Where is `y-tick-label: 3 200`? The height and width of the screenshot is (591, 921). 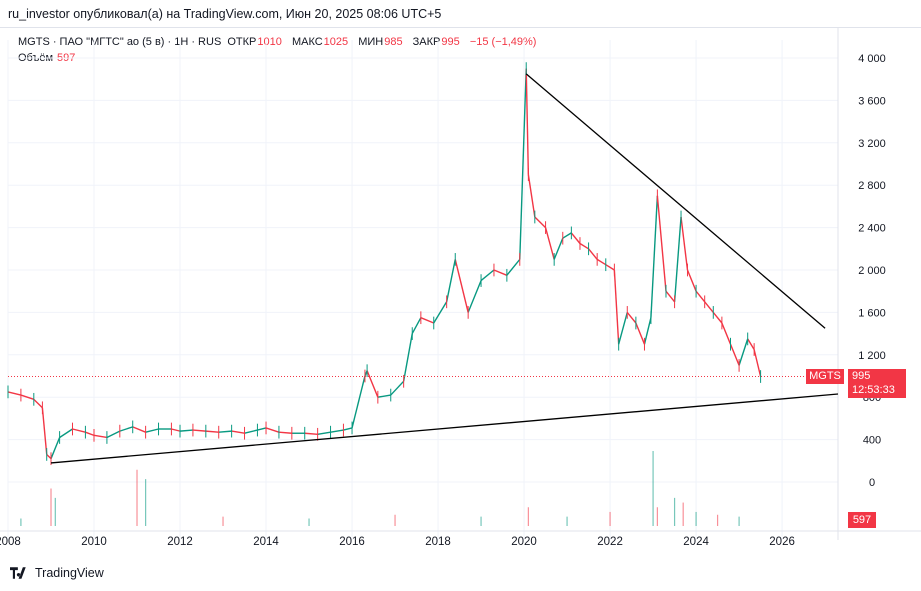
y-tick-label: 3 200 is located at coordinates (872, 144).